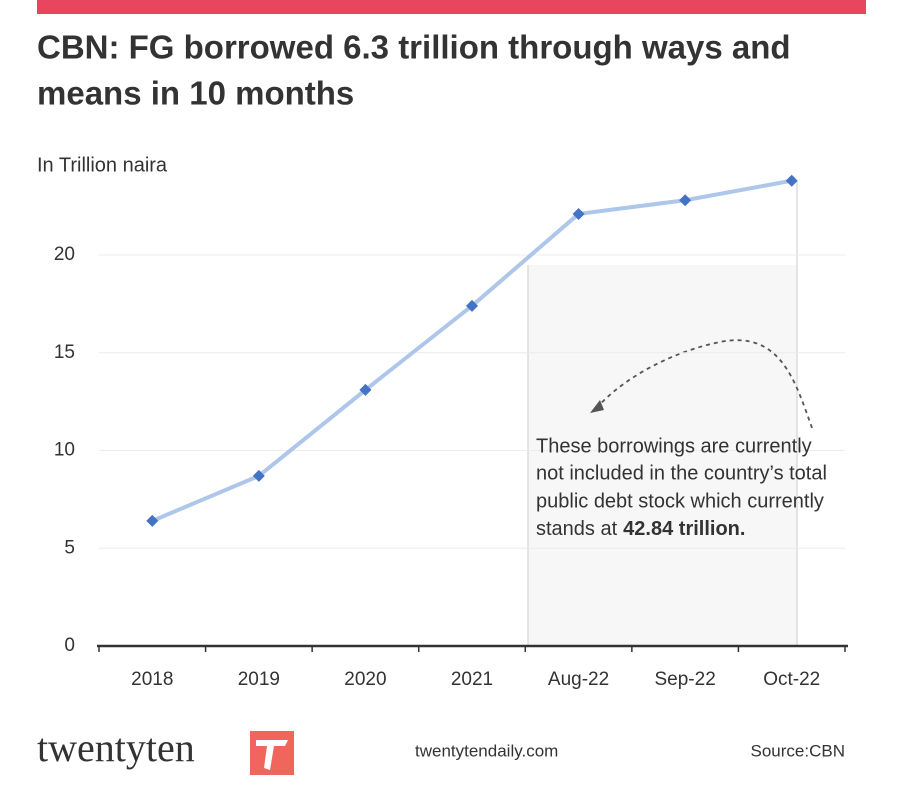 This screenshot has height=802, width=904. I want to click on x-tick-label: Sep-22, so click(685, 679).